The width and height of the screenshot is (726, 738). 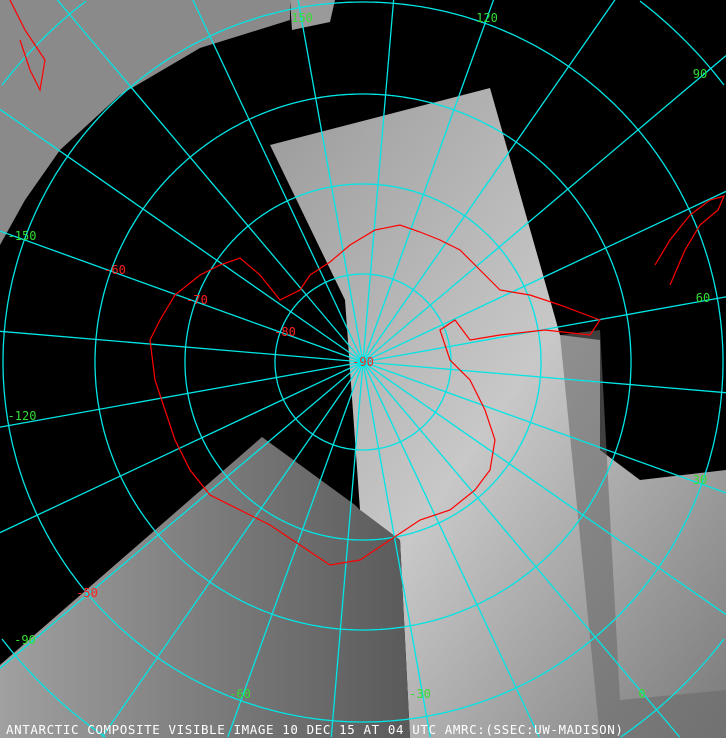 I want to click on longitude-label: -120, so click(x=22, y=416).